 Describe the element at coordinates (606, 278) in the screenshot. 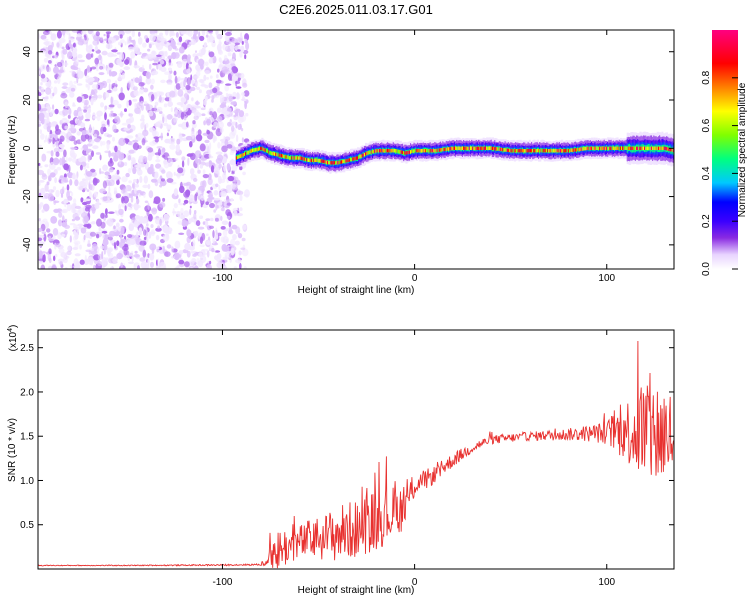

I see `x-tick-label: 100` at that location.